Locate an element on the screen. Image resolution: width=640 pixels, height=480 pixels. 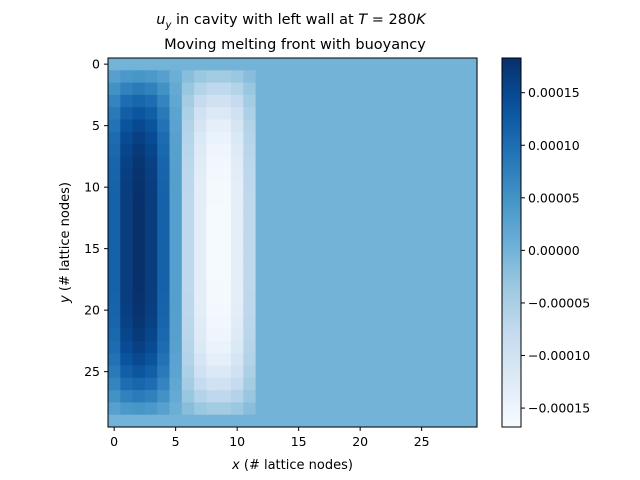
y-tick-label: 10 is located at coordinates (92, 187).